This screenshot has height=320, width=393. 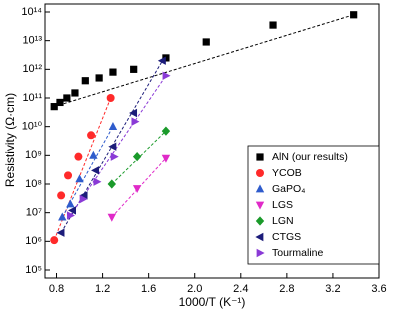 What do you see at coordinates (240, 289) in the screenshot?
I see `x-tick-label: 2.4` at bounding box center [240, 289].